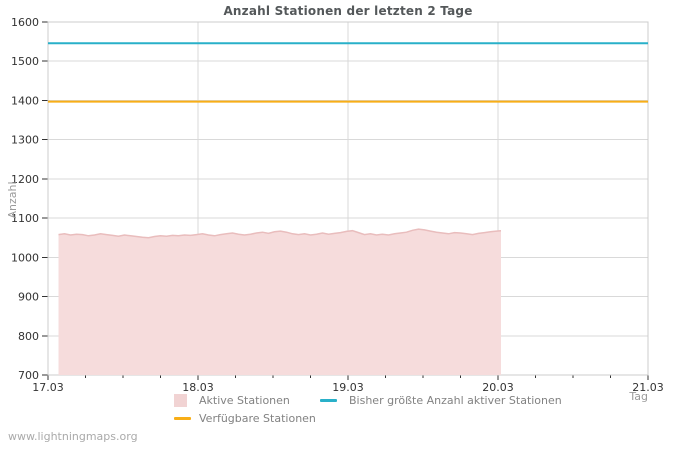  Describe the element at coordinates (455, 400) in the screenshot. I see `legend-label-groesste-anzahl: Bisher größte Anzahl aktiver Stationen` at that location.